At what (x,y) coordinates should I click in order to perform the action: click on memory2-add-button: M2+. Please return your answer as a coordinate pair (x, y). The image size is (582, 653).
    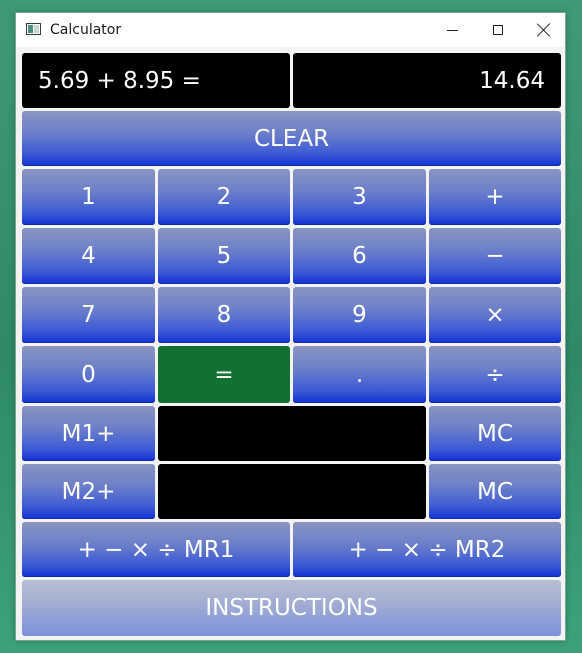
    Looking at the image, I should click on (88, 491).